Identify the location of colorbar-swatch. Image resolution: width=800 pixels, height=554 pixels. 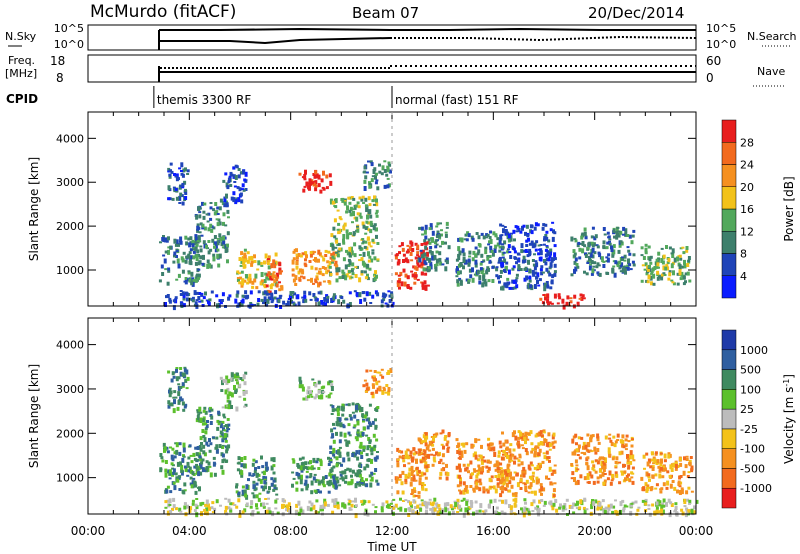
(729, 399).